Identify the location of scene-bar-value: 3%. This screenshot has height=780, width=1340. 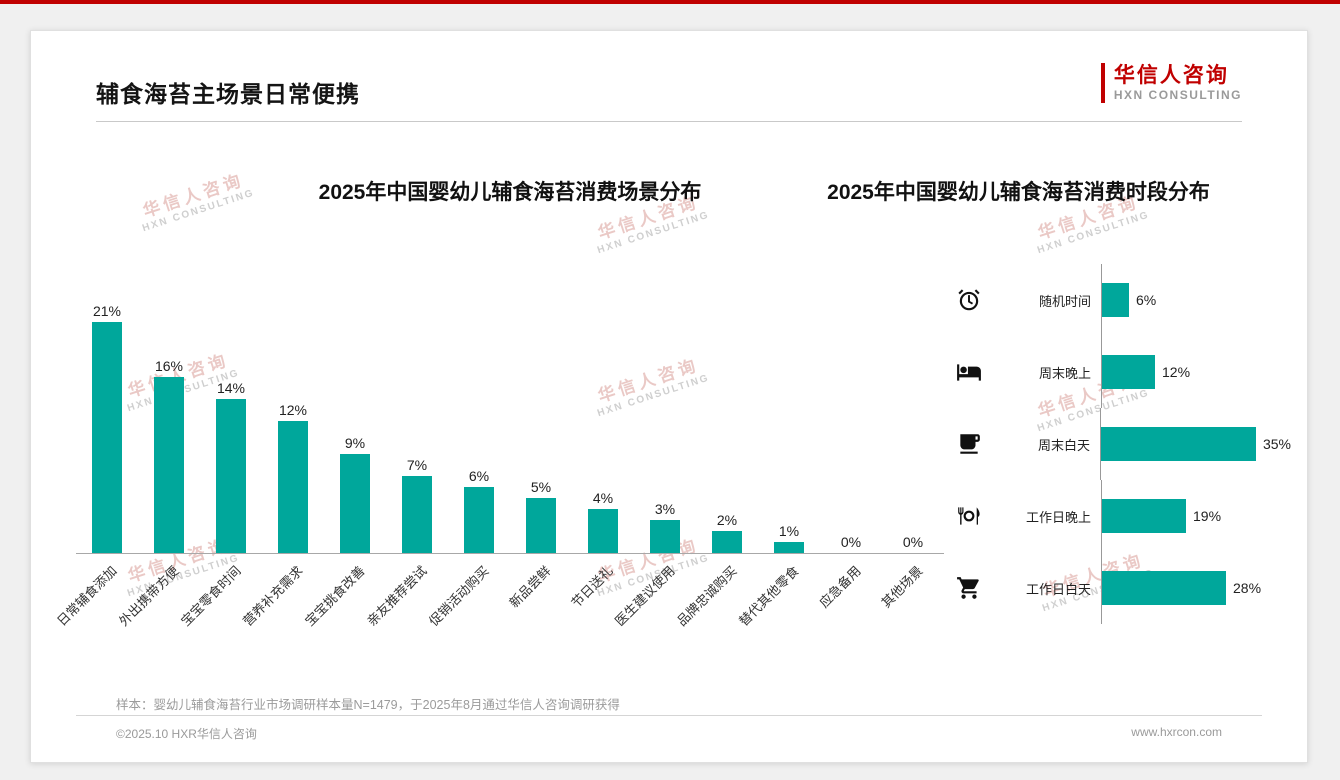
(665, 509).